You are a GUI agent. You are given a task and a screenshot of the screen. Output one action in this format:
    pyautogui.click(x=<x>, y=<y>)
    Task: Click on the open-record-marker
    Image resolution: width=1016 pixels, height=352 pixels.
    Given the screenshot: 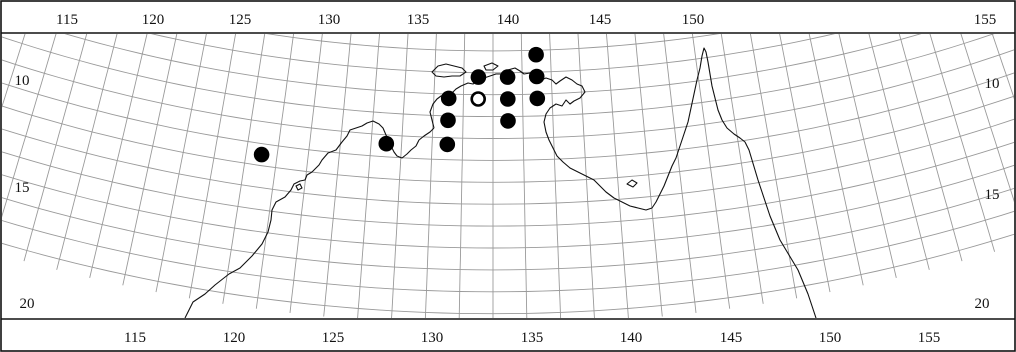 What is the action you would take?
    pyautogui.click(x=478, y=99)
    